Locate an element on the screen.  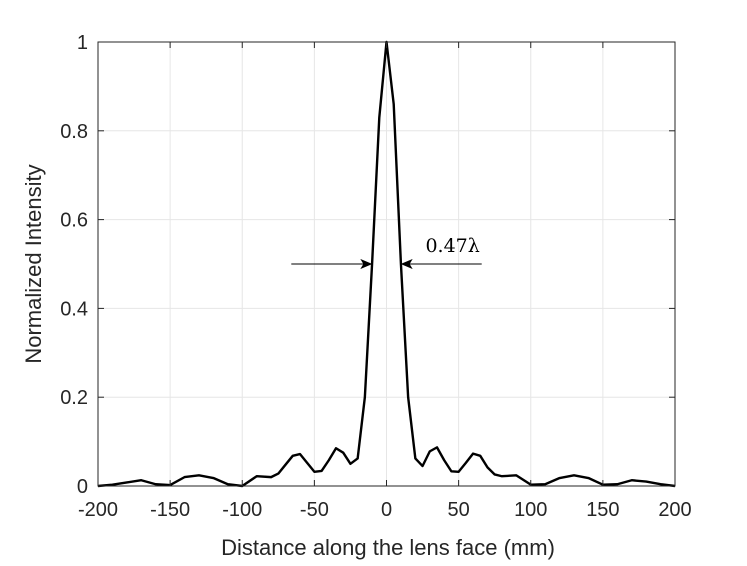
x-tick-labels: -200 -150 -100 -50 0 50 100 150 200 is located at coordinates (385, 510).